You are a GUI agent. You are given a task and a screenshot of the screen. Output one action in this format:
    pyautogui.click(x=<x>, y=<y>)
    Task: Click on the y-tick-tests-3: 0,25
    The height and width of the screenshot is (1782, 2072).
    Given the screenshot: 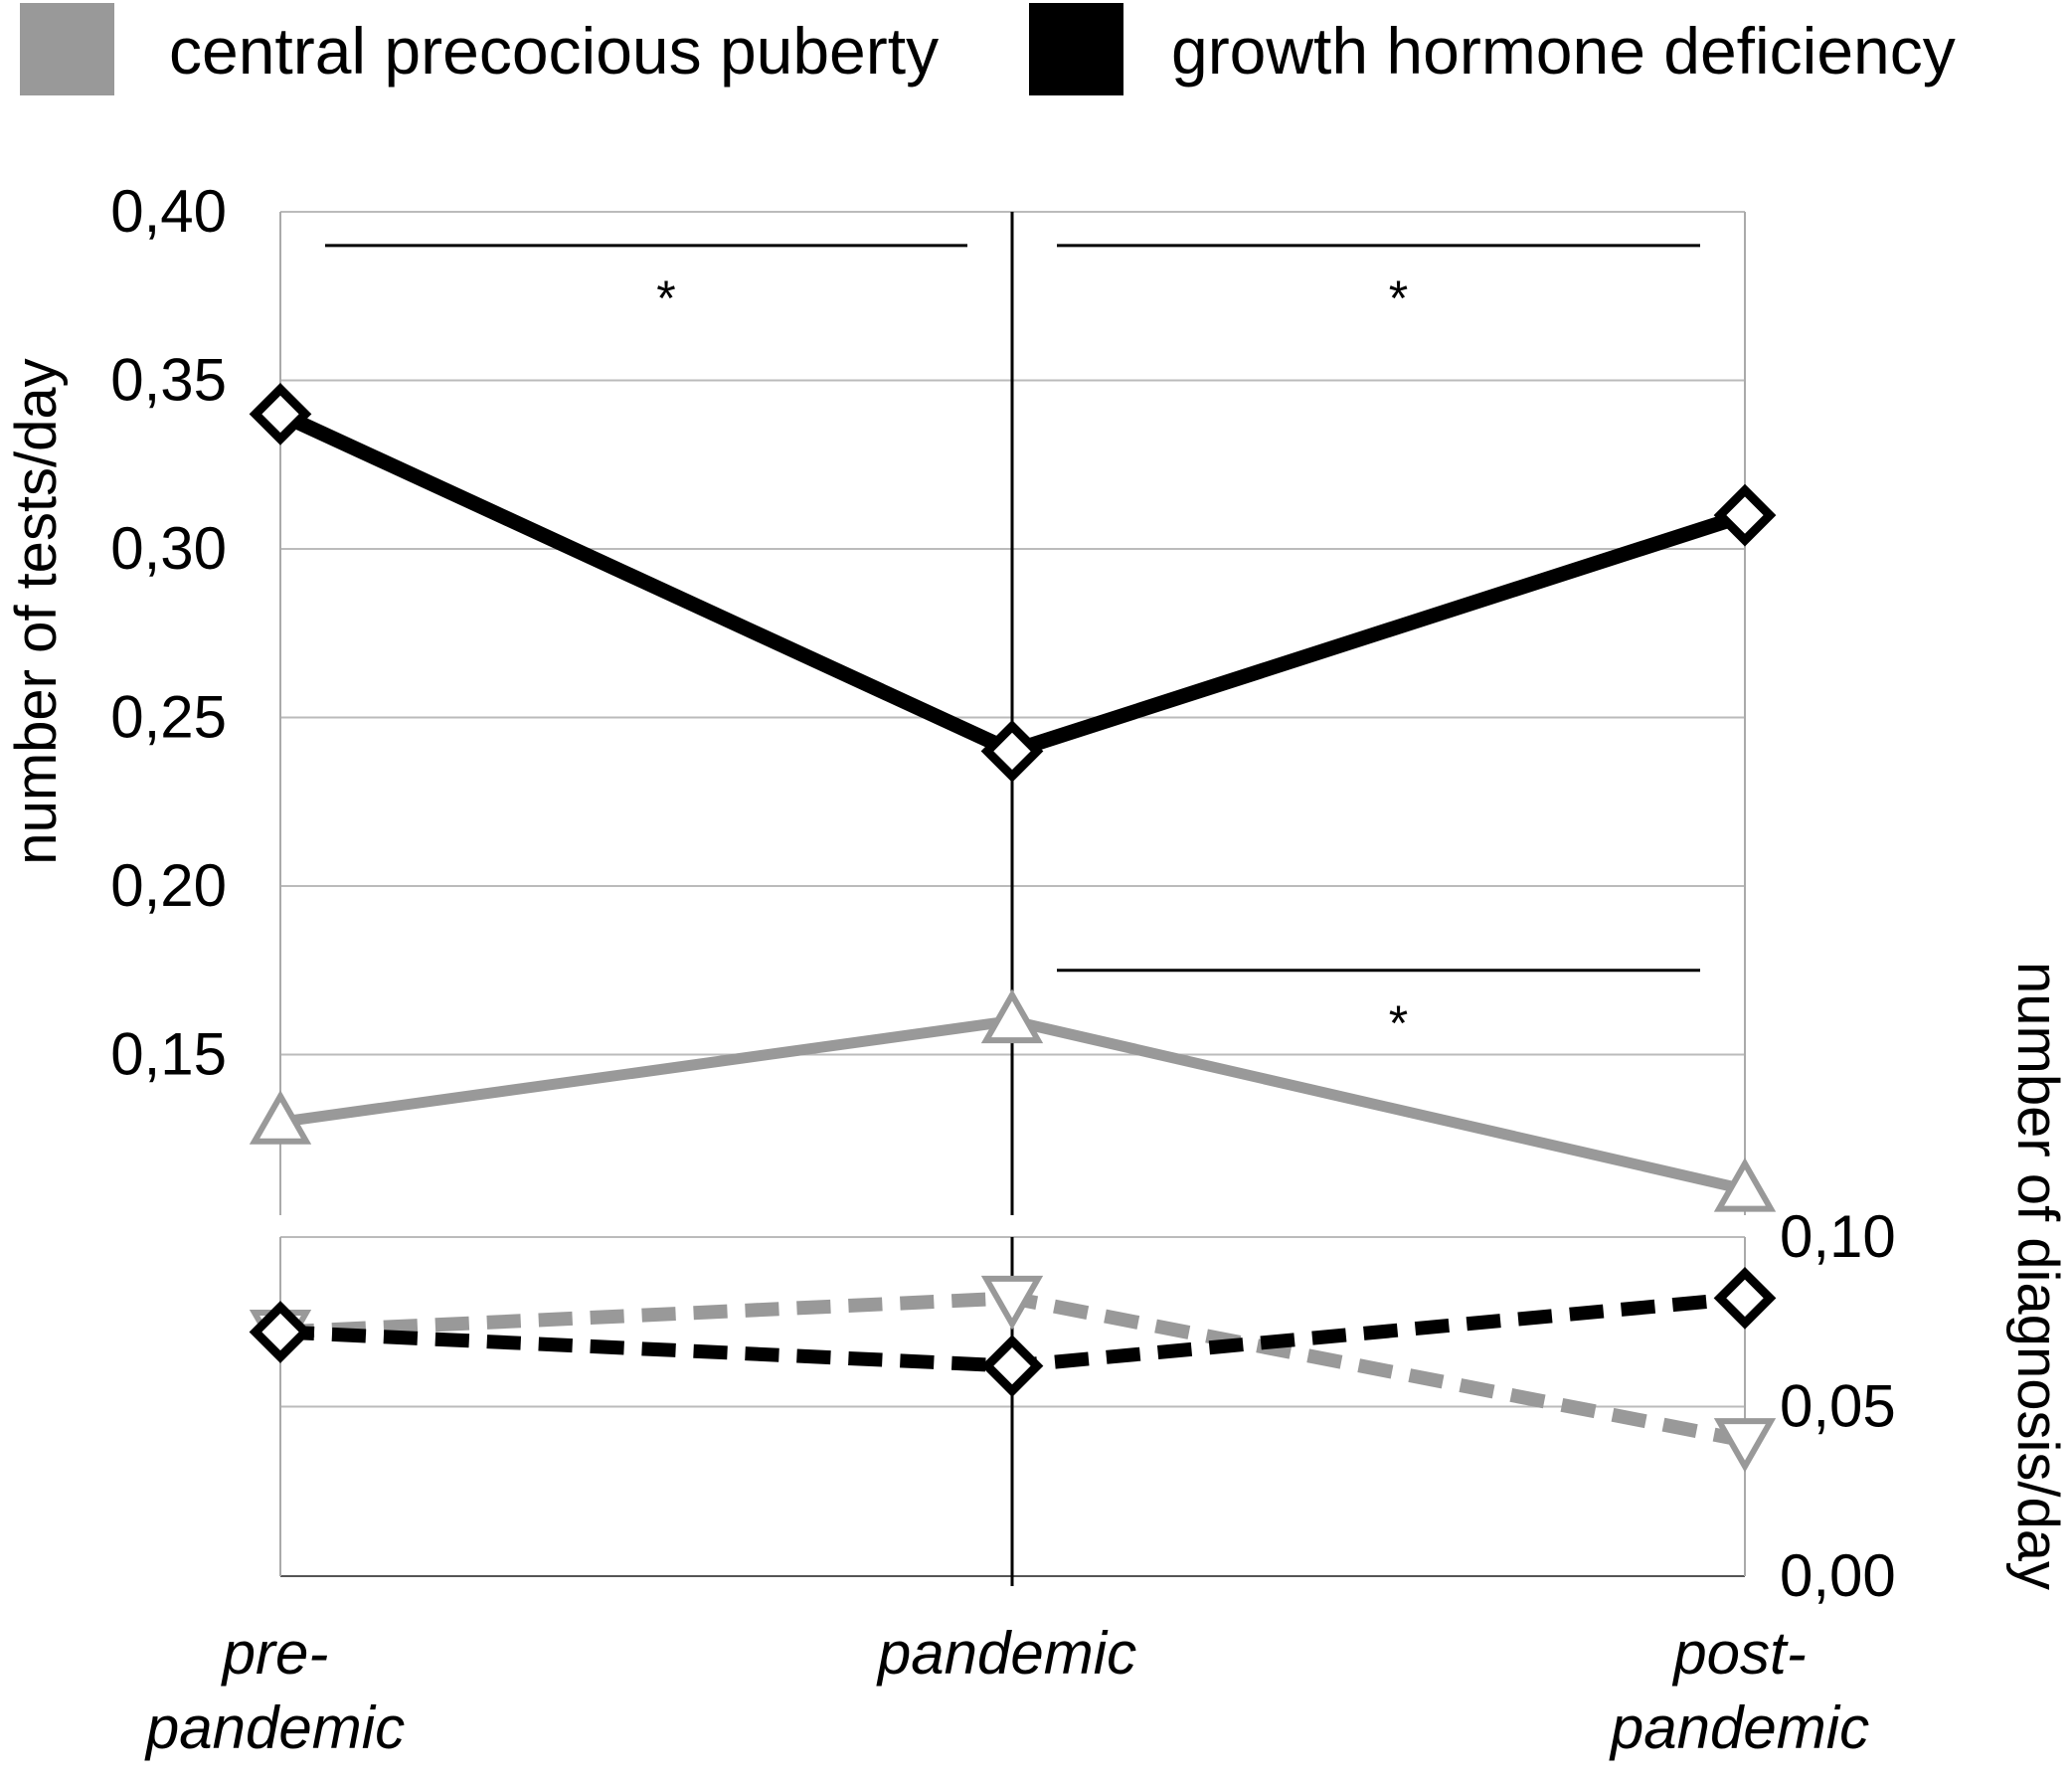 What is the action you would take?
    pyautogui.click(x=168, y=717)
    